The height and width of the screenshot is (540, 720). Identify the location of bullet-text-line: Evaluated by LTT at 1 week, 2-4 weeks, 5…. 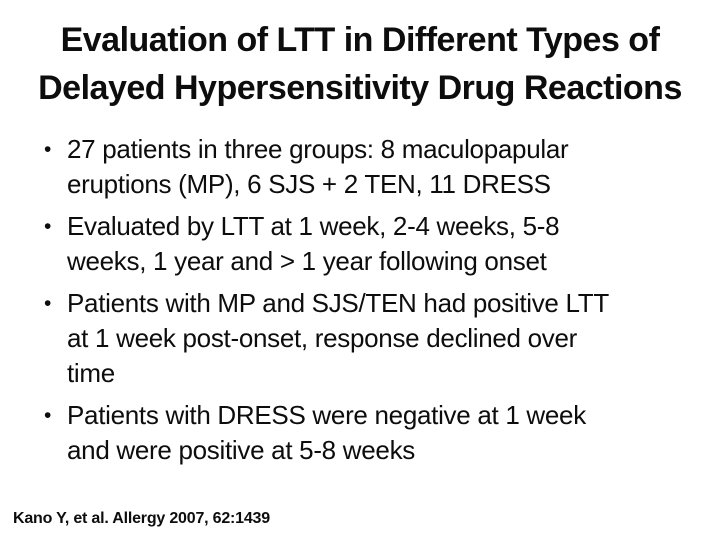
(313, 226).